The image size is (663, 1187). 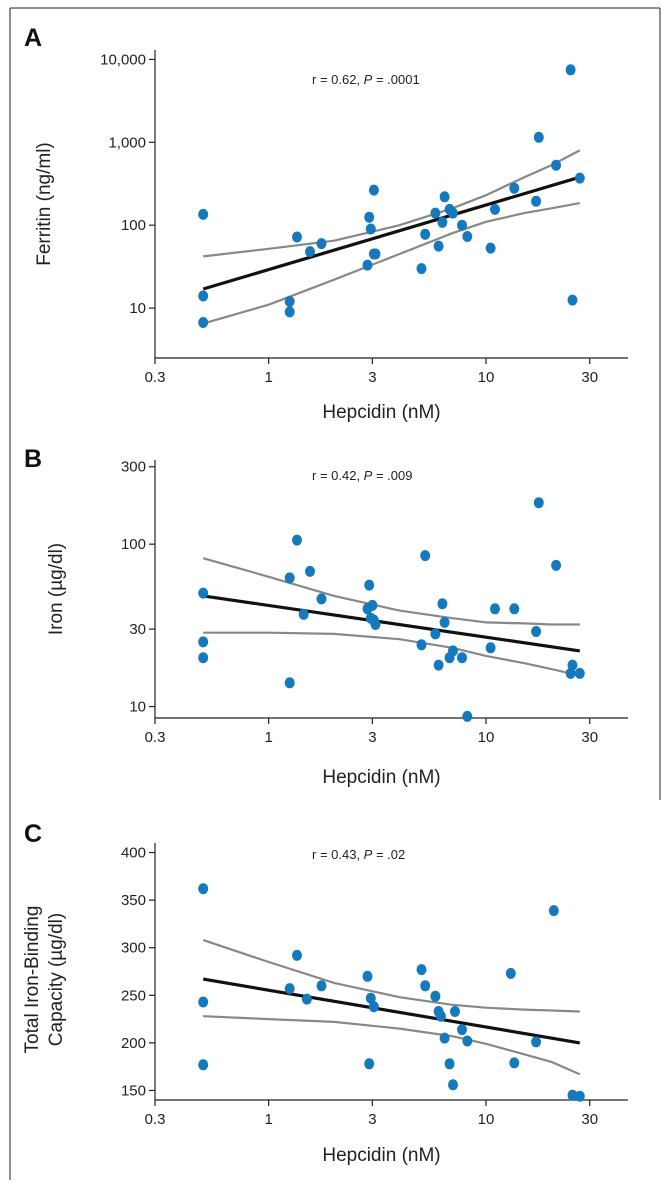 What do you see at coordinates (33, 38) in the screenshot?
I see `panel-letter: A` at bounding box center [33, 38].